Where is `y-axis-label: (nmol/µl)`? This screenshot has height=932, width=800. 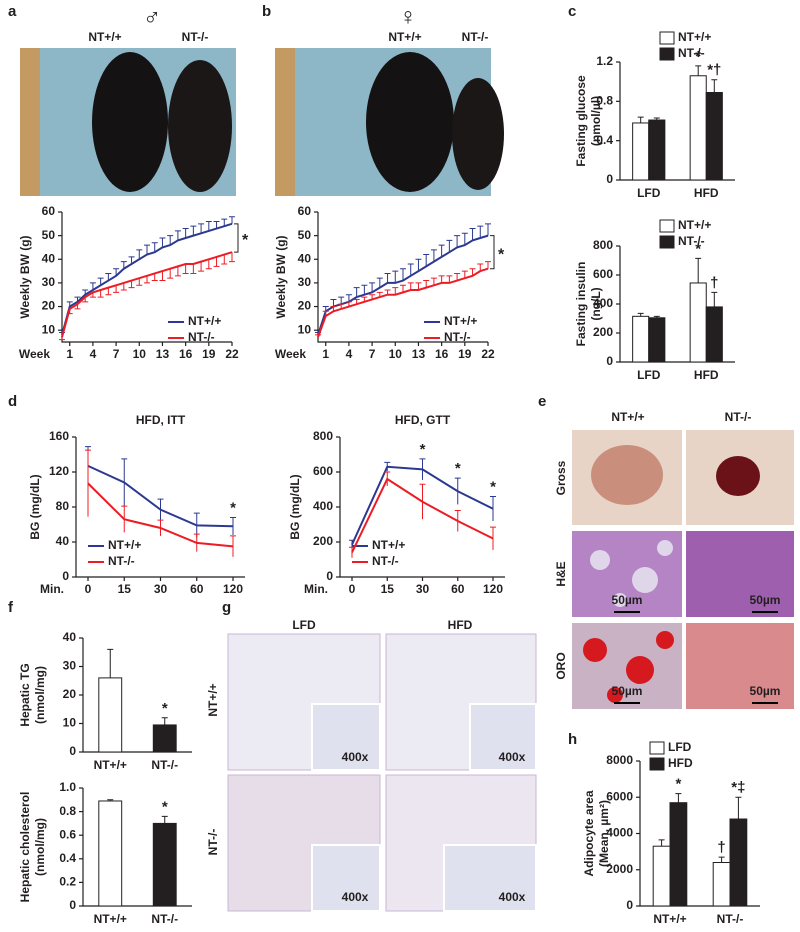 y-axis-label: (nmol/µl) is located at coordinates (596, 121).